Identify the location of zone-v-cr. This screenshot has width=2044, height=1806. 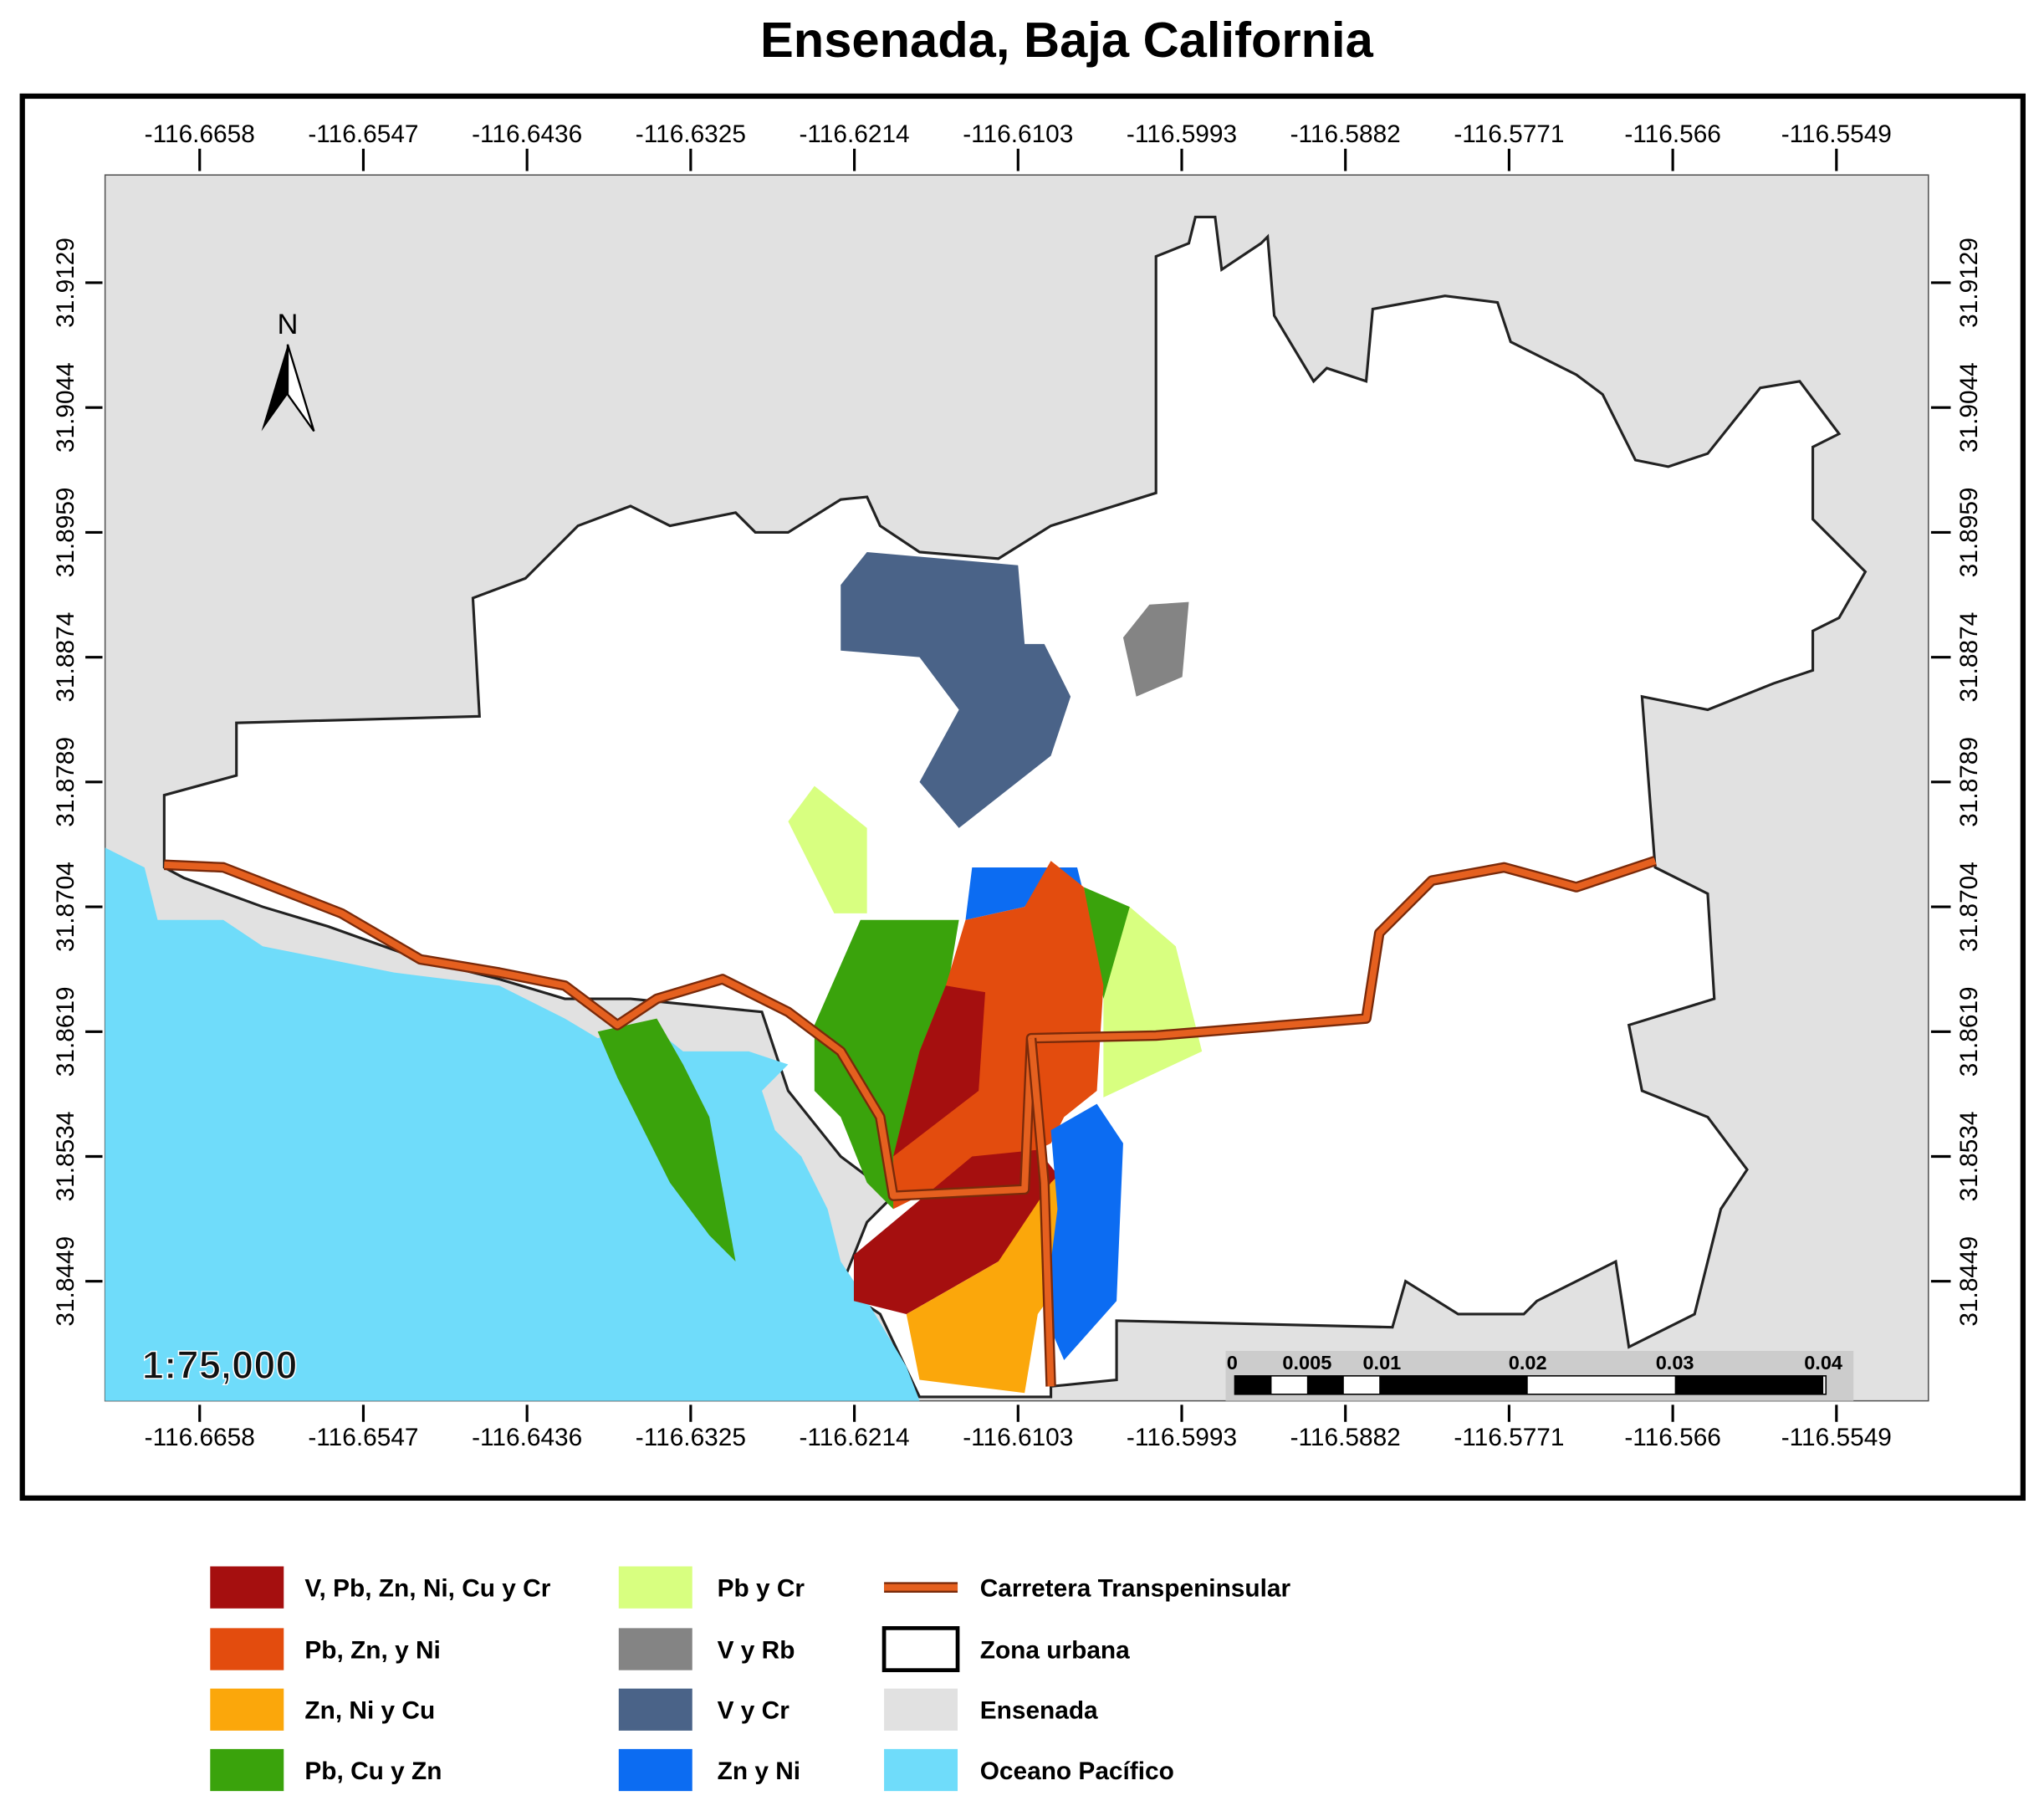
(956, 689).